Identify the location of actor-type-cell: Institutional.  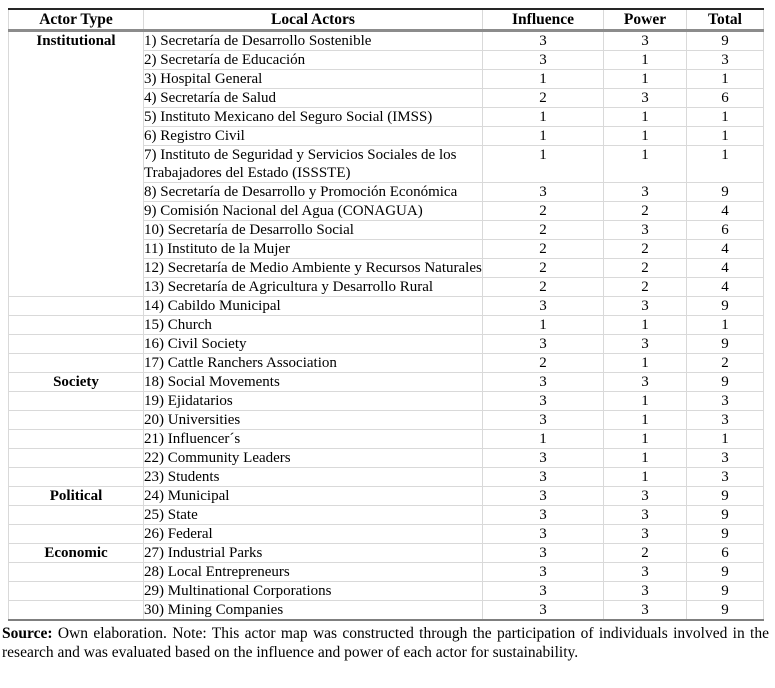
(76, 163).